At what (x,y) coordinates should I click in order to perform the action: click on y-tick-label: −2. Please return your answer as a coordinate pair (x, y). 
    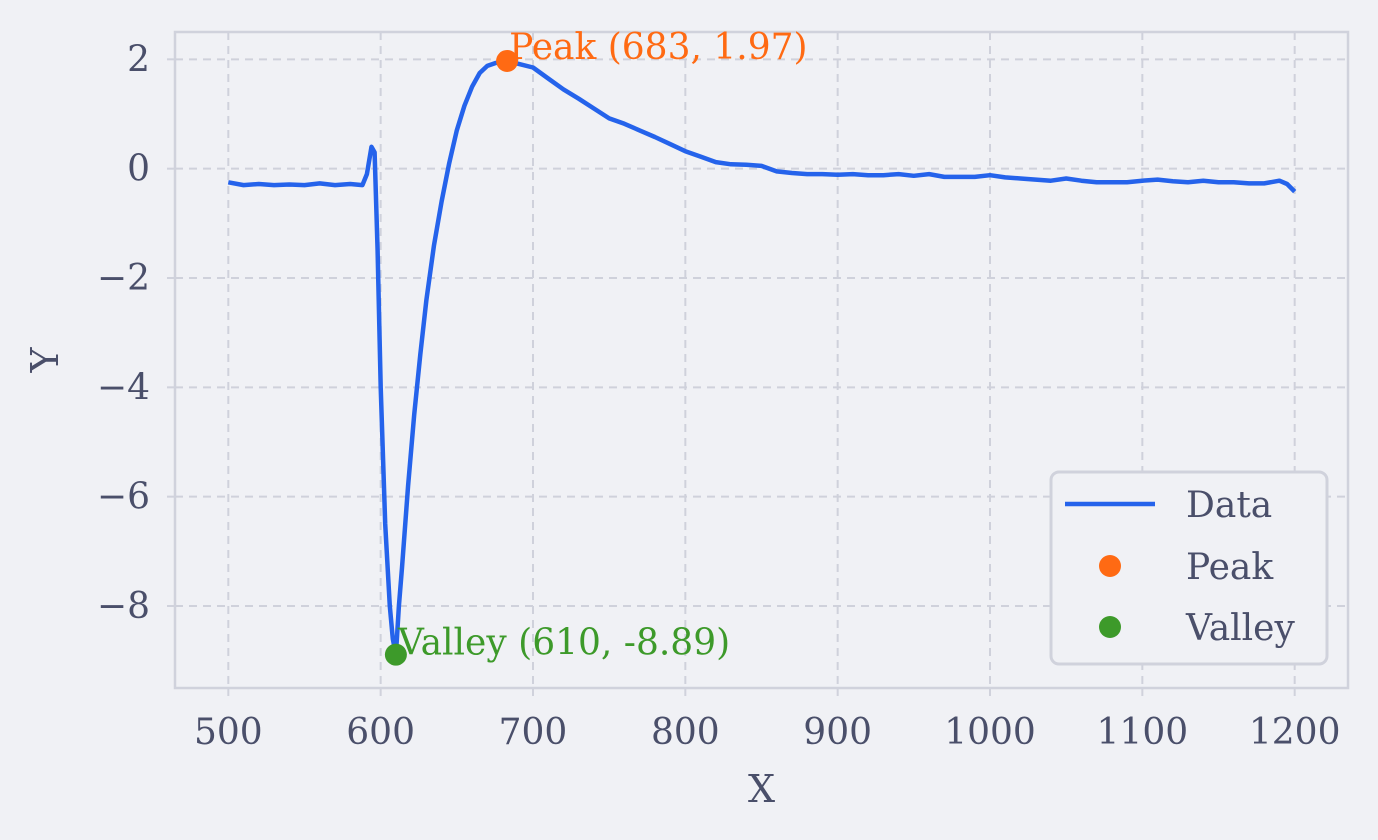
    Looking at the image, I should click on (123, 278).